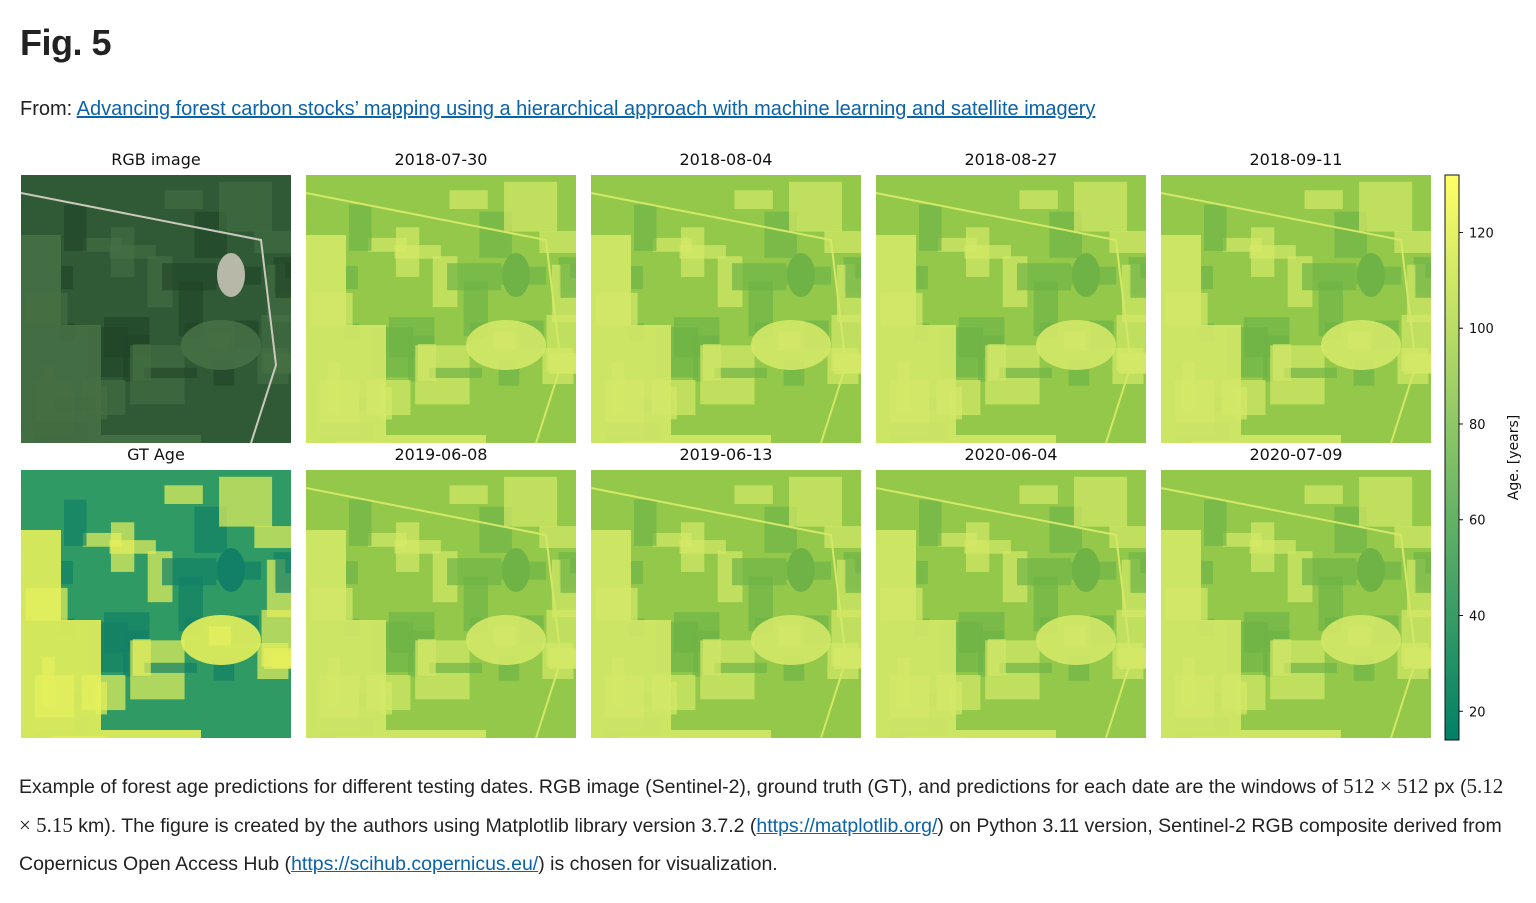  Describe the element at coordinates (155, 159) in the screenshot. I see `panel-title: RGB image` at that location.